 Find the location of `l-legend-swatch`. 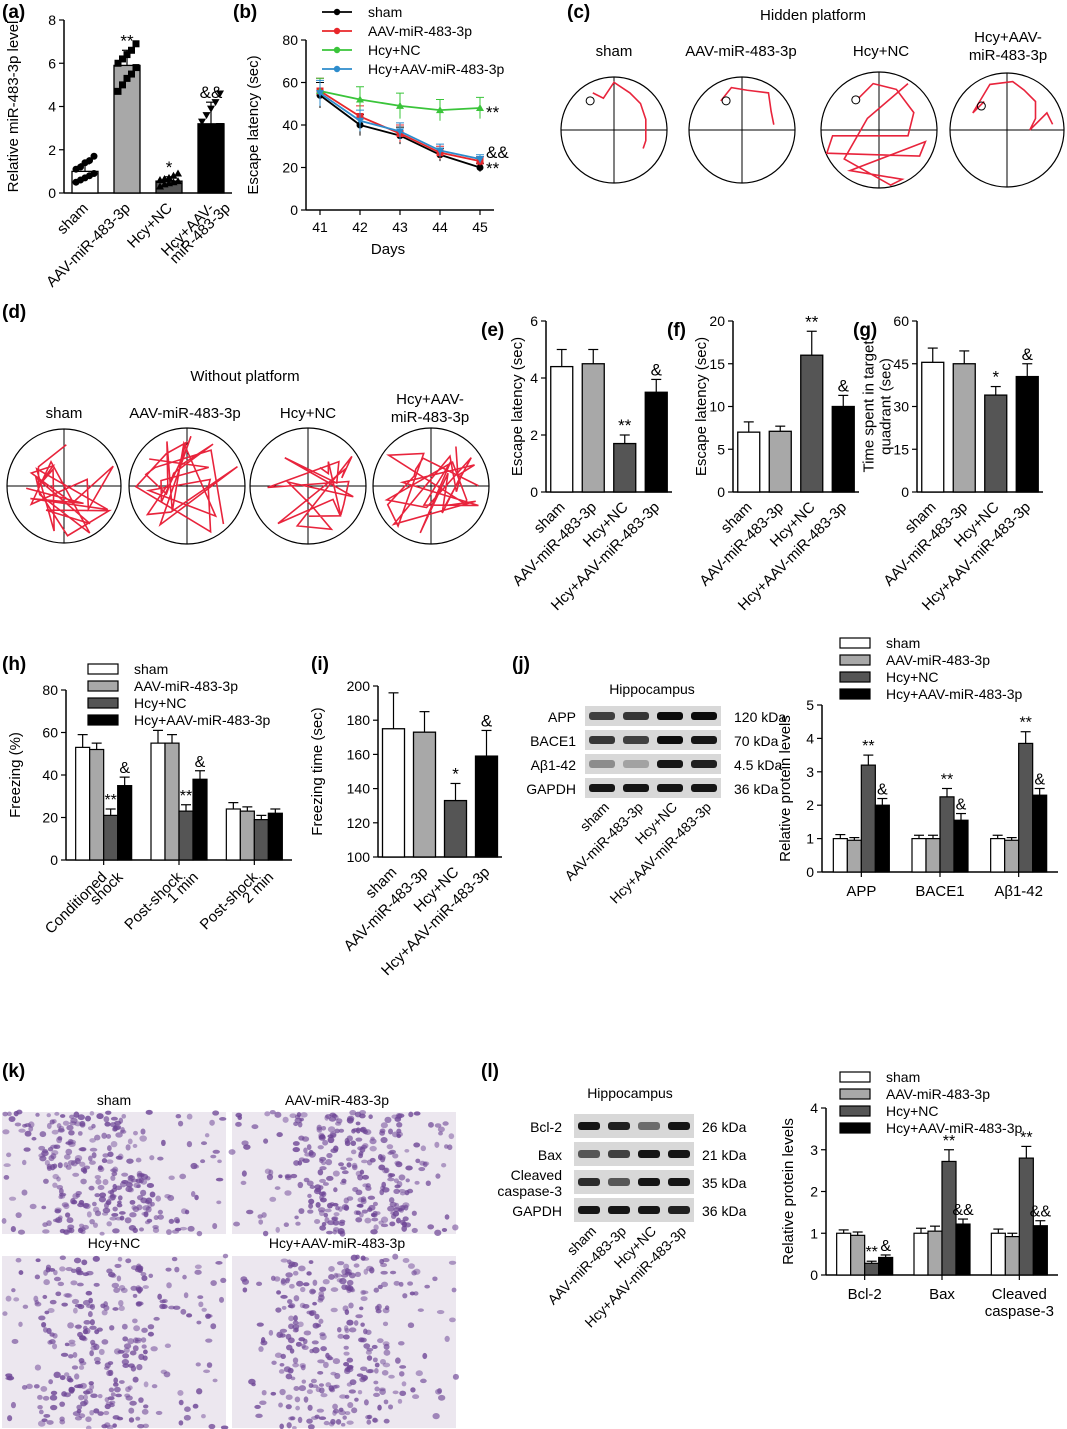

l-legend-swatch is located at coordinates (855, 1077).